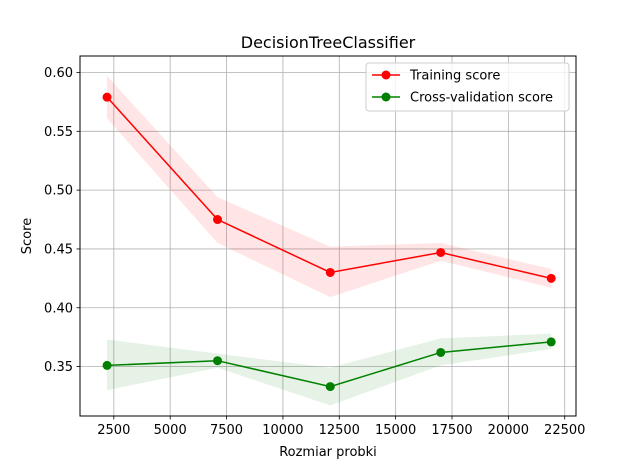  Describe the element at coordinates (328, 42) in the screenshot. I see `chart-title: DecisionTreeClassifier` at that location.